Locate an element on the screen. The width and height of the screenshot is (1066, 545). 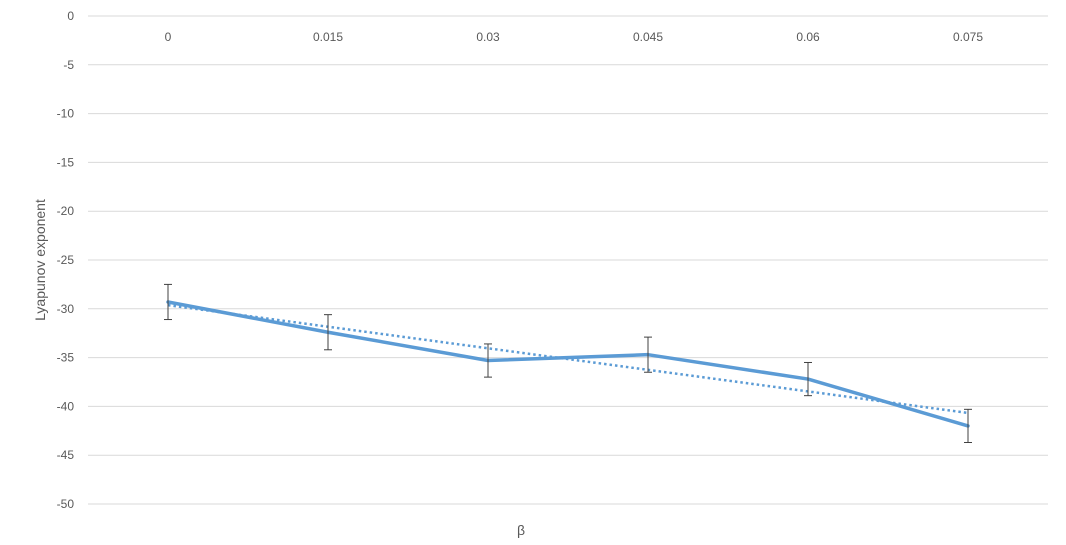
x-tick-label: 0.075 is located at coordinates (968, 37).